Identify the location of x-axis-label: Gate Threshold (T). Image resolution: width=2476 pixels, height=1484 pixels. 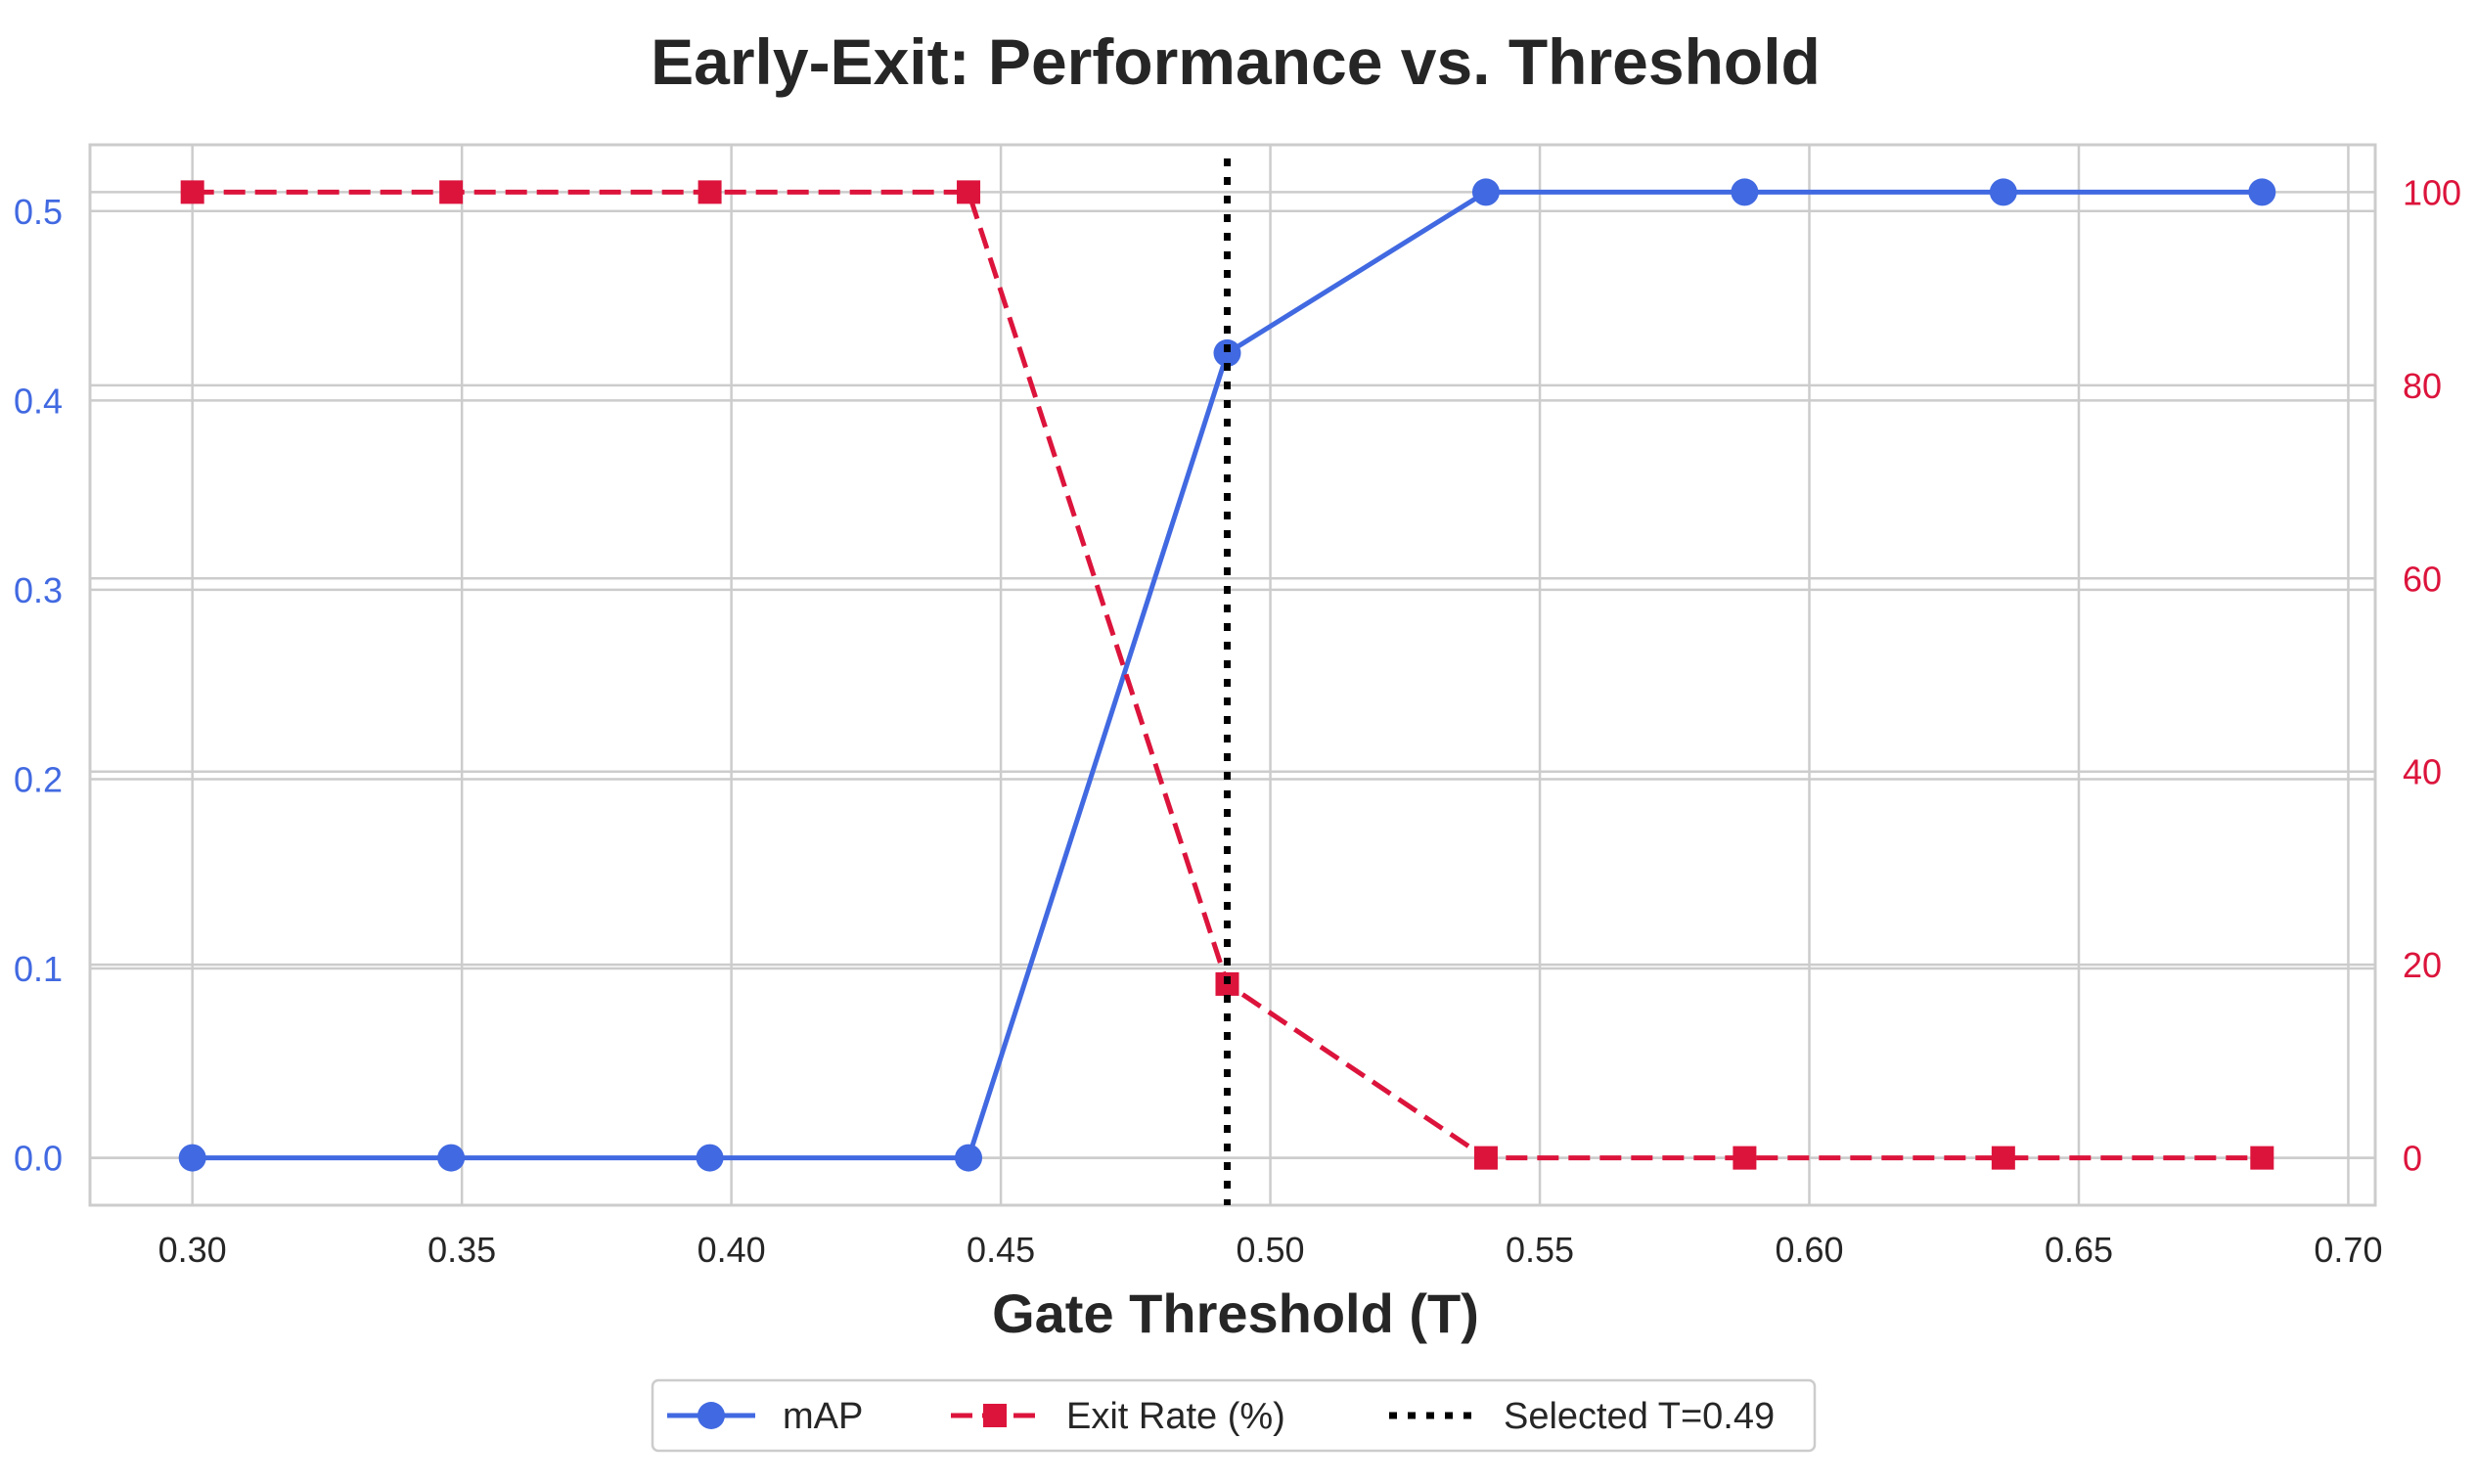
(1235, 1313).